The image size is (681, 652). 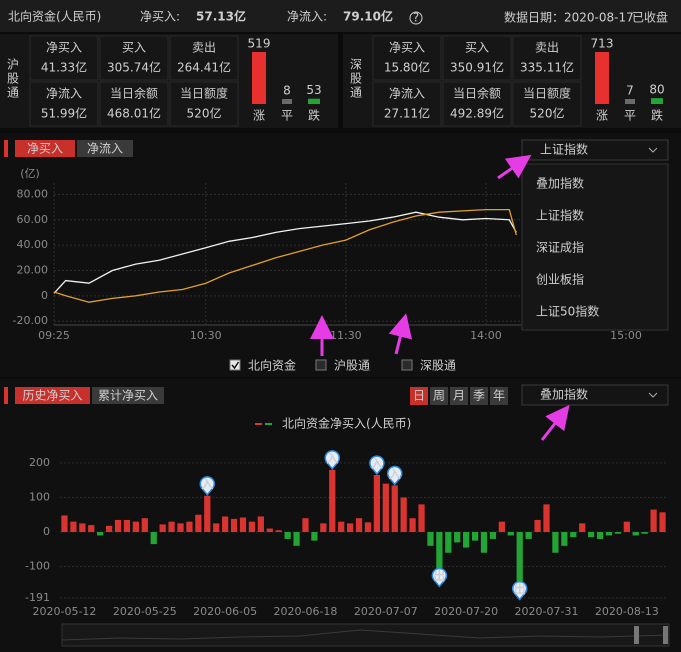 I want to click on navigator, so click(x=365, y=635).